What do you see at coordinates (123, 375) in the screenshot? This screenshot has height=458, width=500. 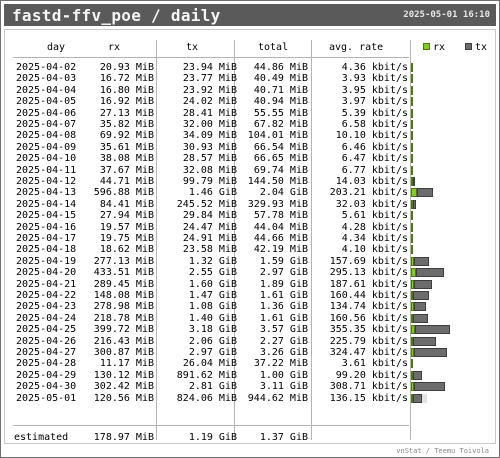 I see `cell-rx: 130.12 MiB` at bounding box center [123, 375].